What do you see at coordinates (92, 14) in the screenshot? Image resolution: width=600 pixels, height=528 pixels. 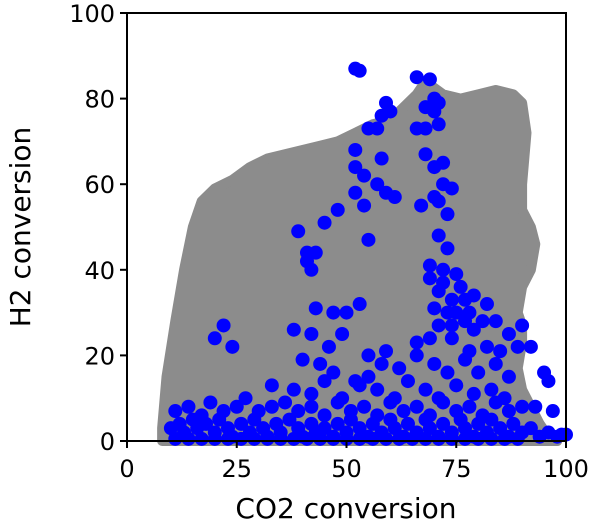 I see `y-tick-label: 100` at bounding box center [92, 14].